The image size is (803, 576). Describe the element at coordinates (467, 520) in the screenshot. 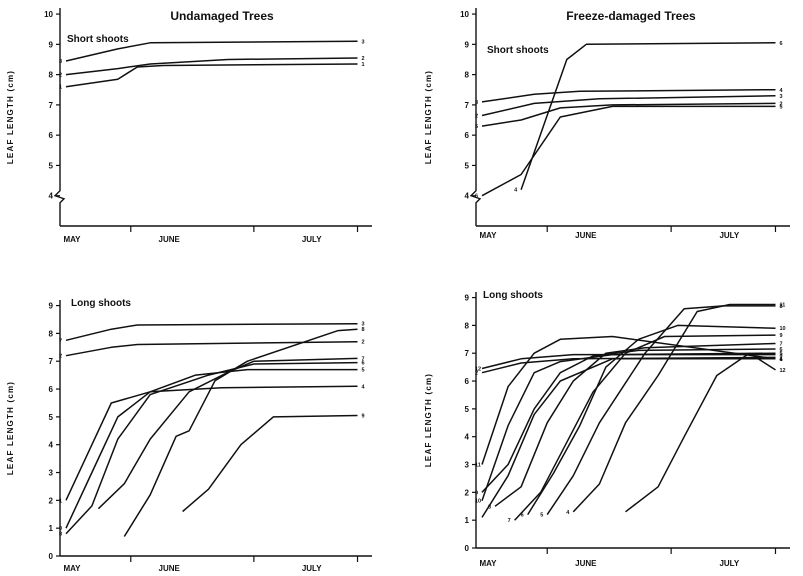

I see `y-tick-label: 1` at that location.